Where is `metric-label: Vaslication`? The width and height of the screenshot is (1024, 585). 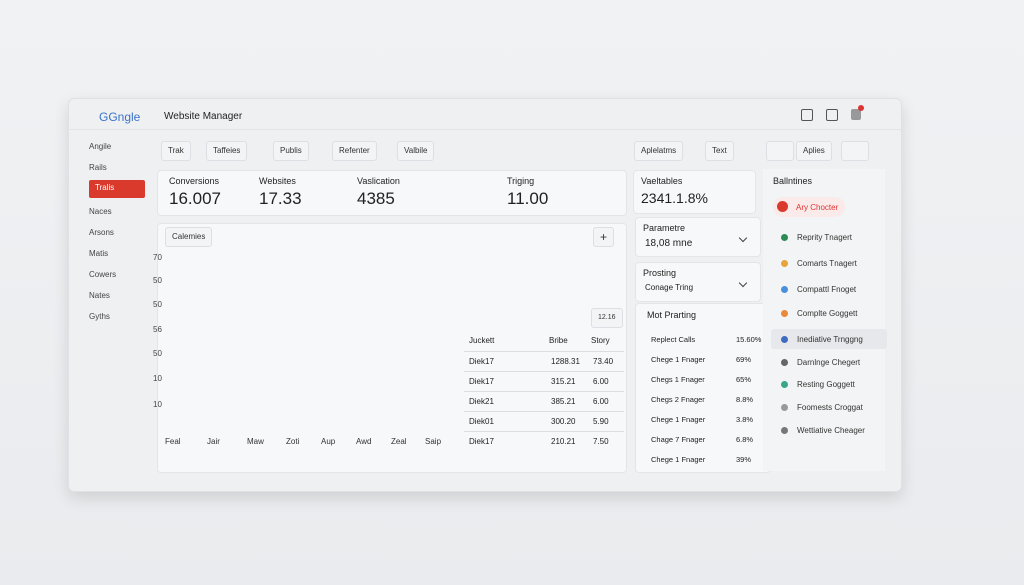 metric-label: Vaslication is located at coordinates (378, 181).